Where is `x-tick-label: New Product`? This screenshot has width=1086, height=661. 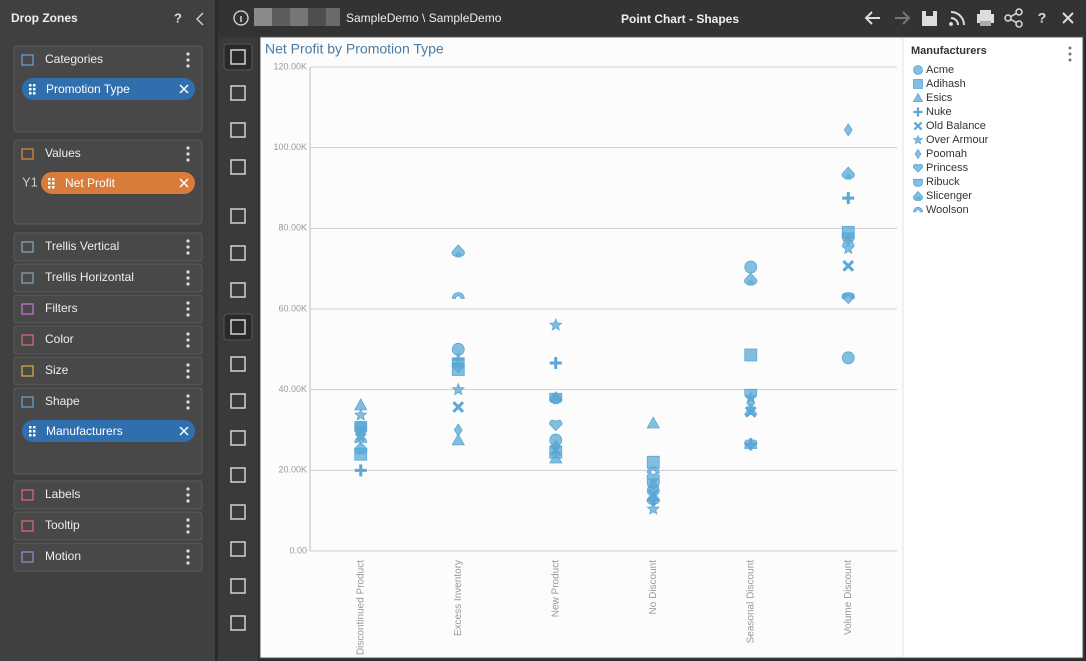
x-tick-label: New Product is located at coordinates (555, 588).